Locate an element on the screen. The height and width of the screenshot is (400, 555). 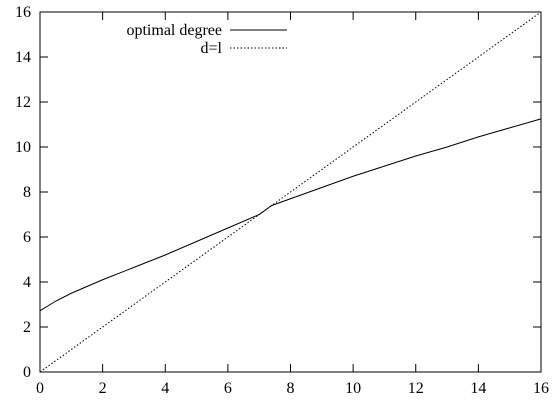
x-tick-label: 10 is located at coordinates (353, 388).